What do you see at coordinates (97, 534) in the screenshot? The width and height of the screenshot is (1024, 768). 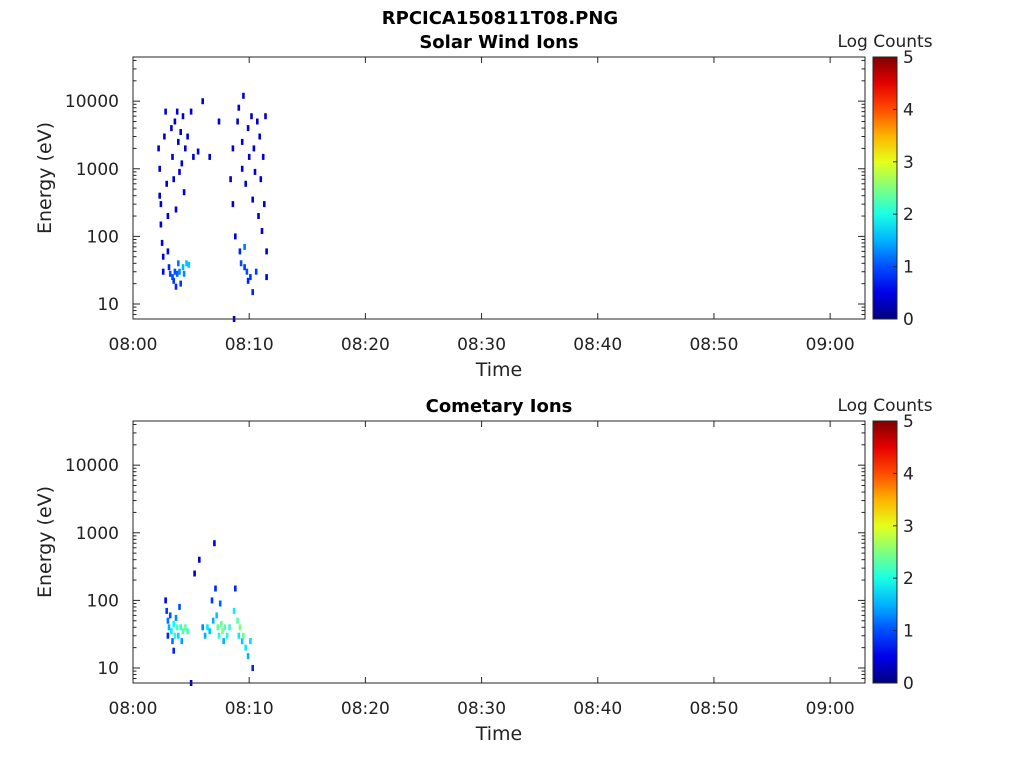 I see `y-tick-label: 1000` at bounding box center [97, 534].